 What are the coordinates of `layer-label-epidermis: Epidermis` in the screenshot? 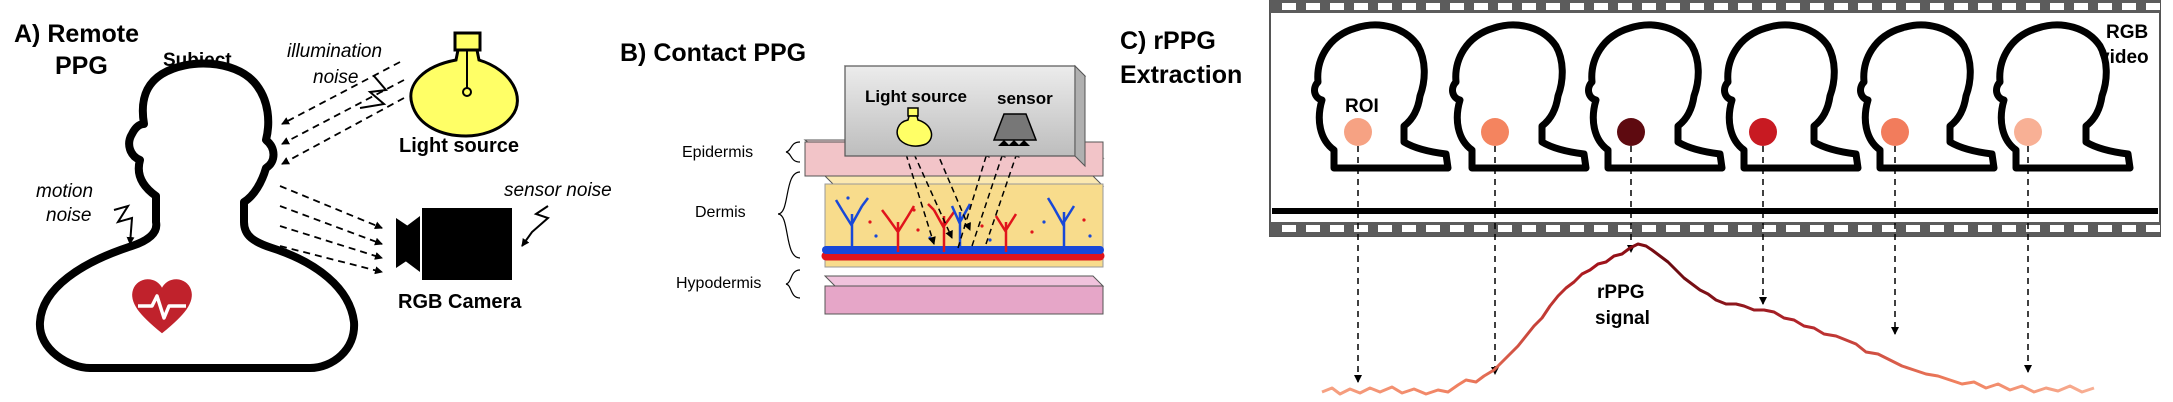 It's located at (717, 152).